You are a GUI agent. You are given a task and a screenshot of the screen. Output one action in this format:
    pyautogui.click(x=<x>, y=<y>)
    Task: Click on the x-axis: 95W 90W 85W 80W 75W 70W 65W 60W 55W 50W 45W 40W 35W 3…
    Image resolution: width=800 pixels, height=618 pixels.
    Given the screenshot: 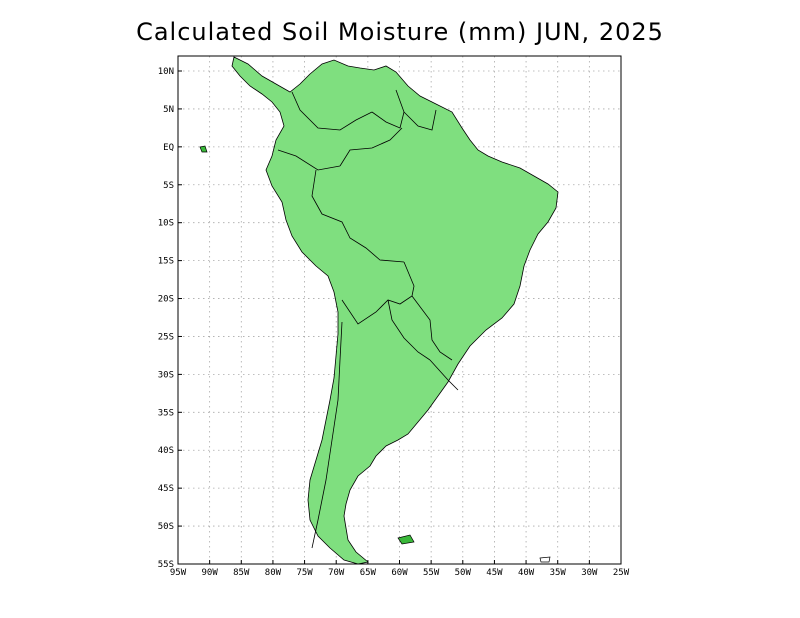 What is the action you would take?
    pyautogui.click(x=400, y=569)
    